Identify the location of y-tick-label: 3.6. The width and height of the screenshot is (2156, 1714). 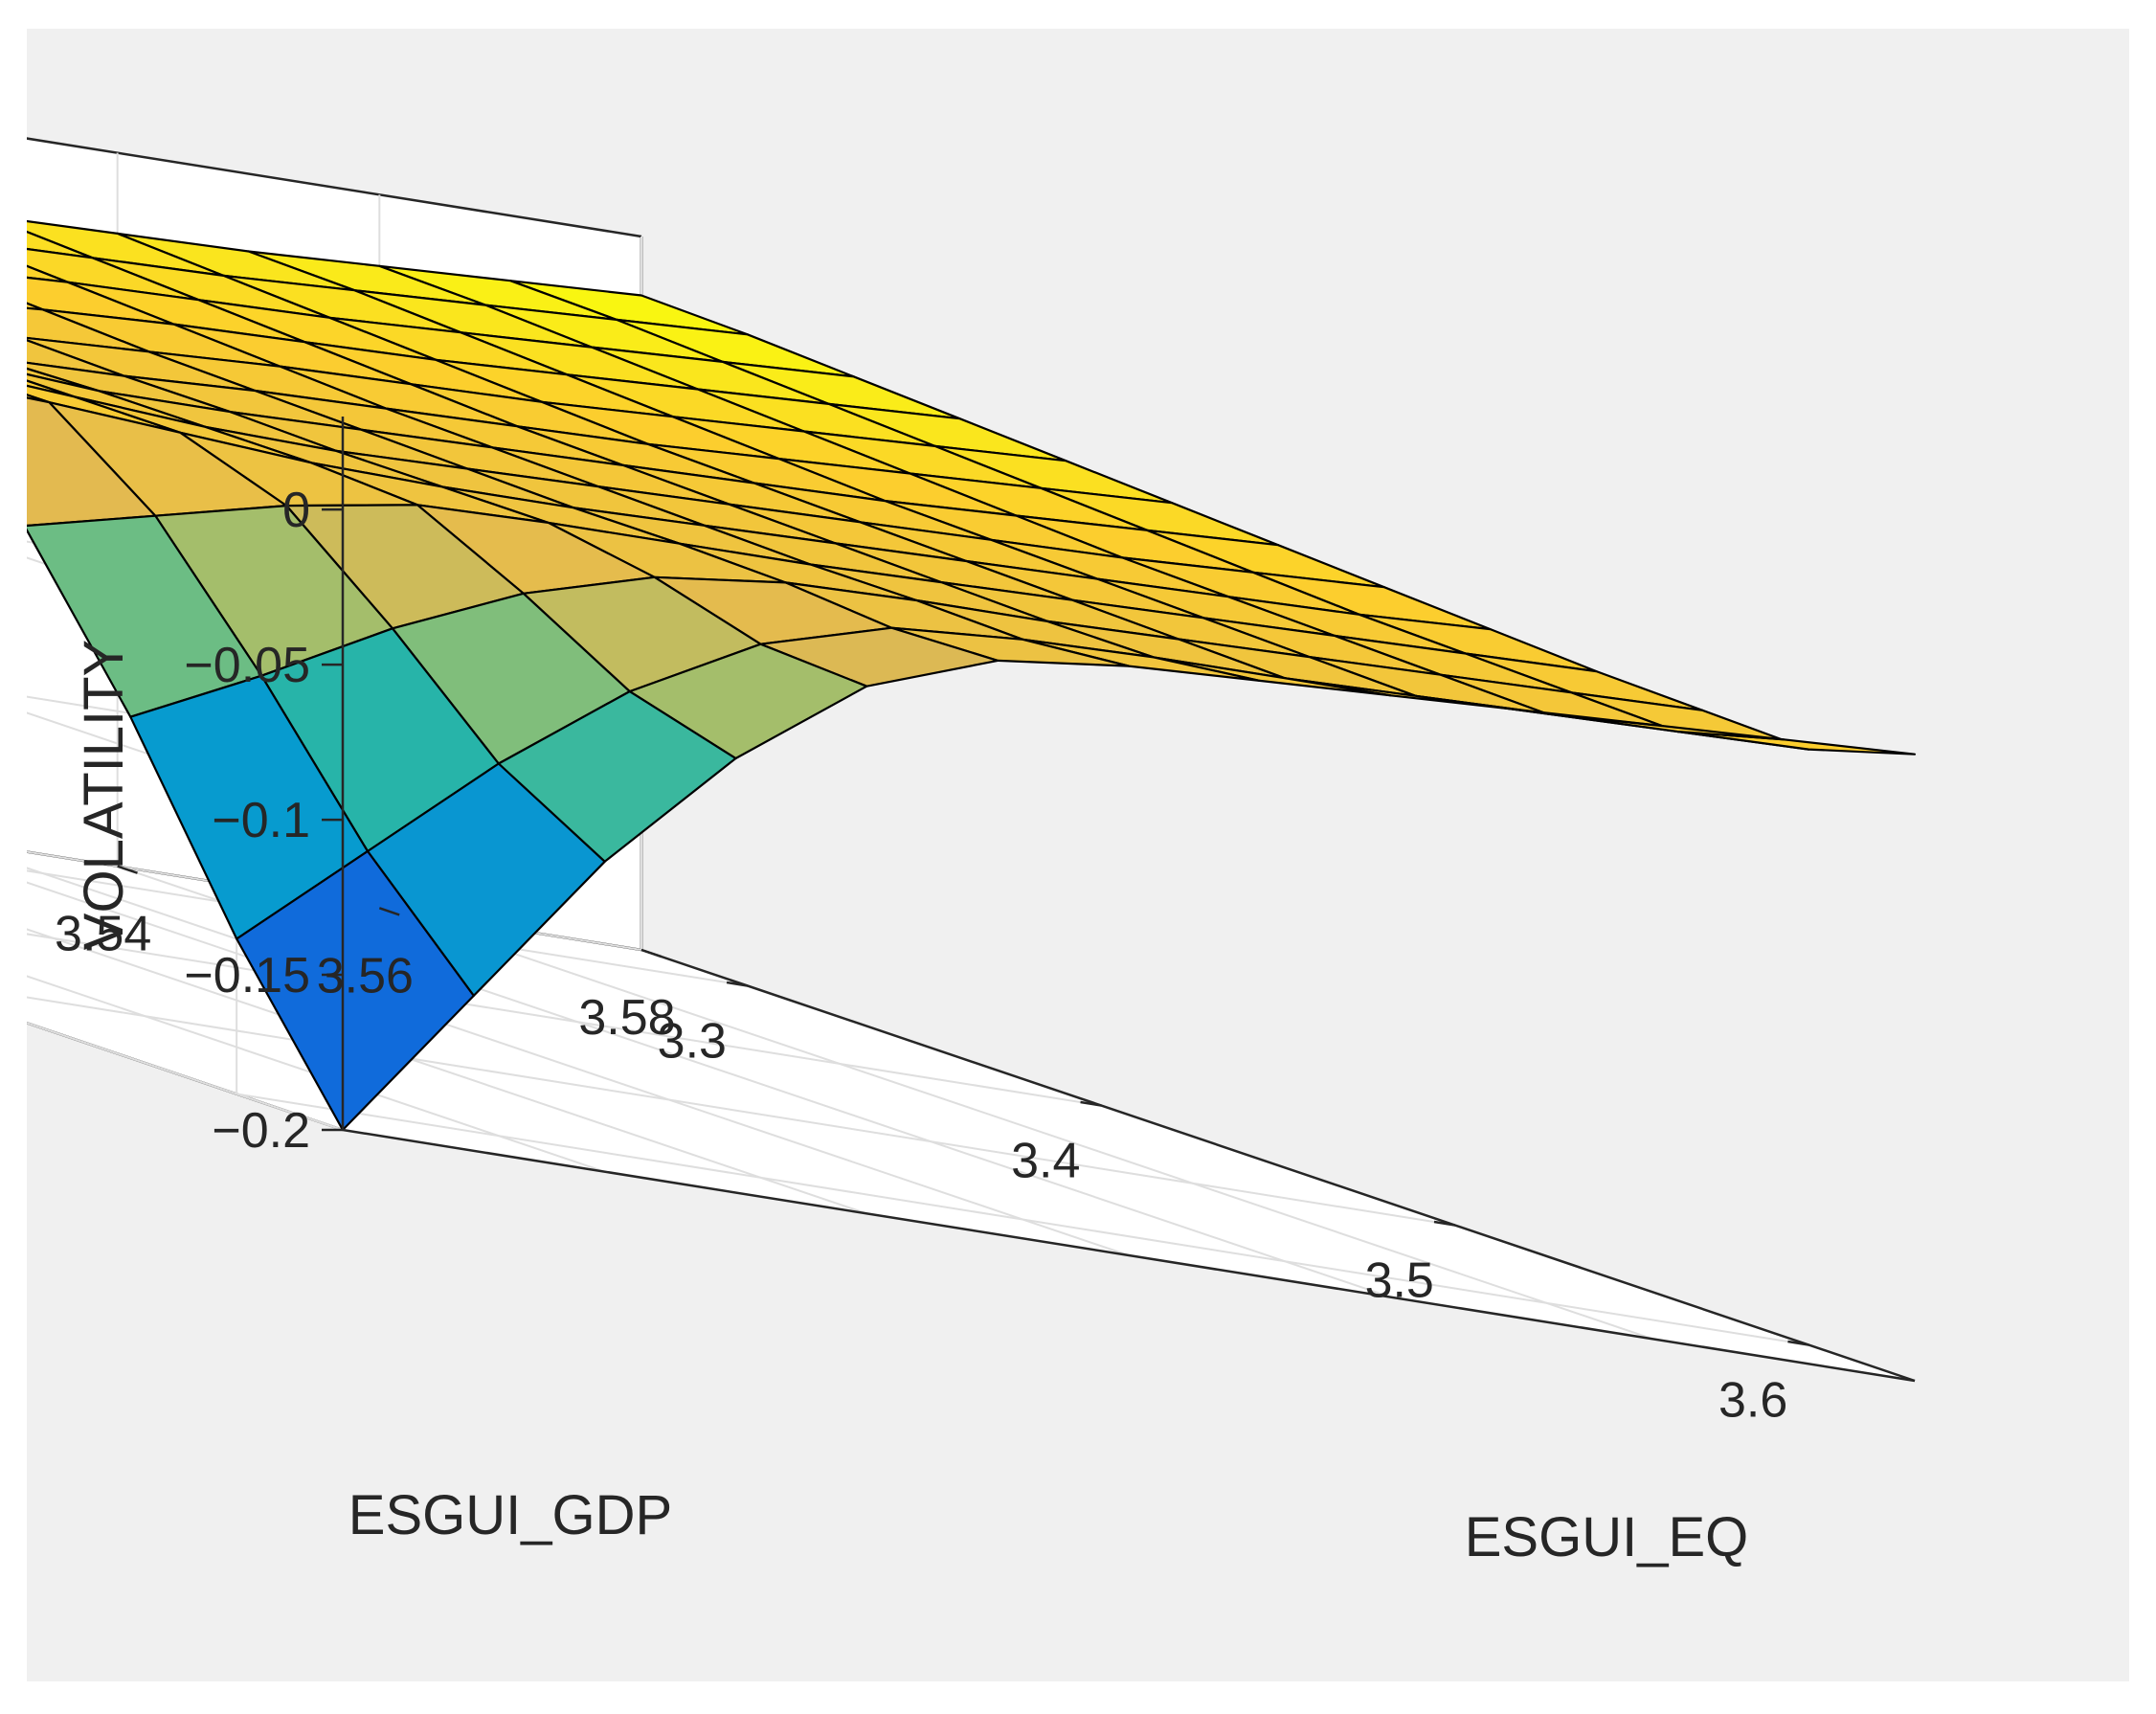
(1752, 1401).